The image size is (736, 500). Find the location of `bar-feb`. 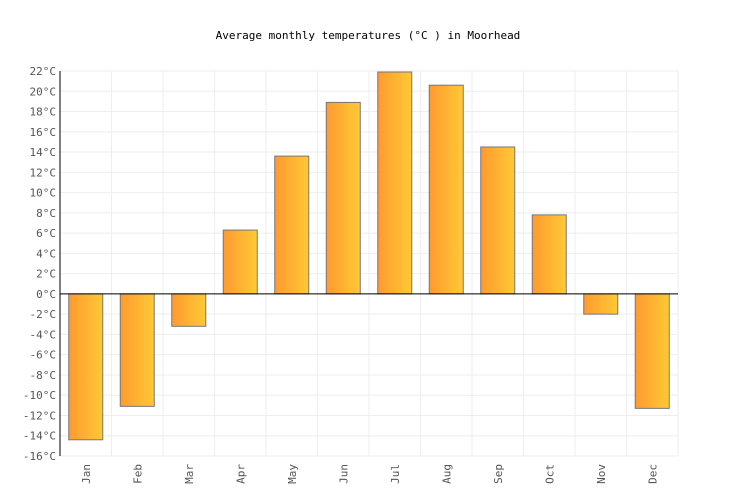

bar-feb is located at coordinates (137, 350).